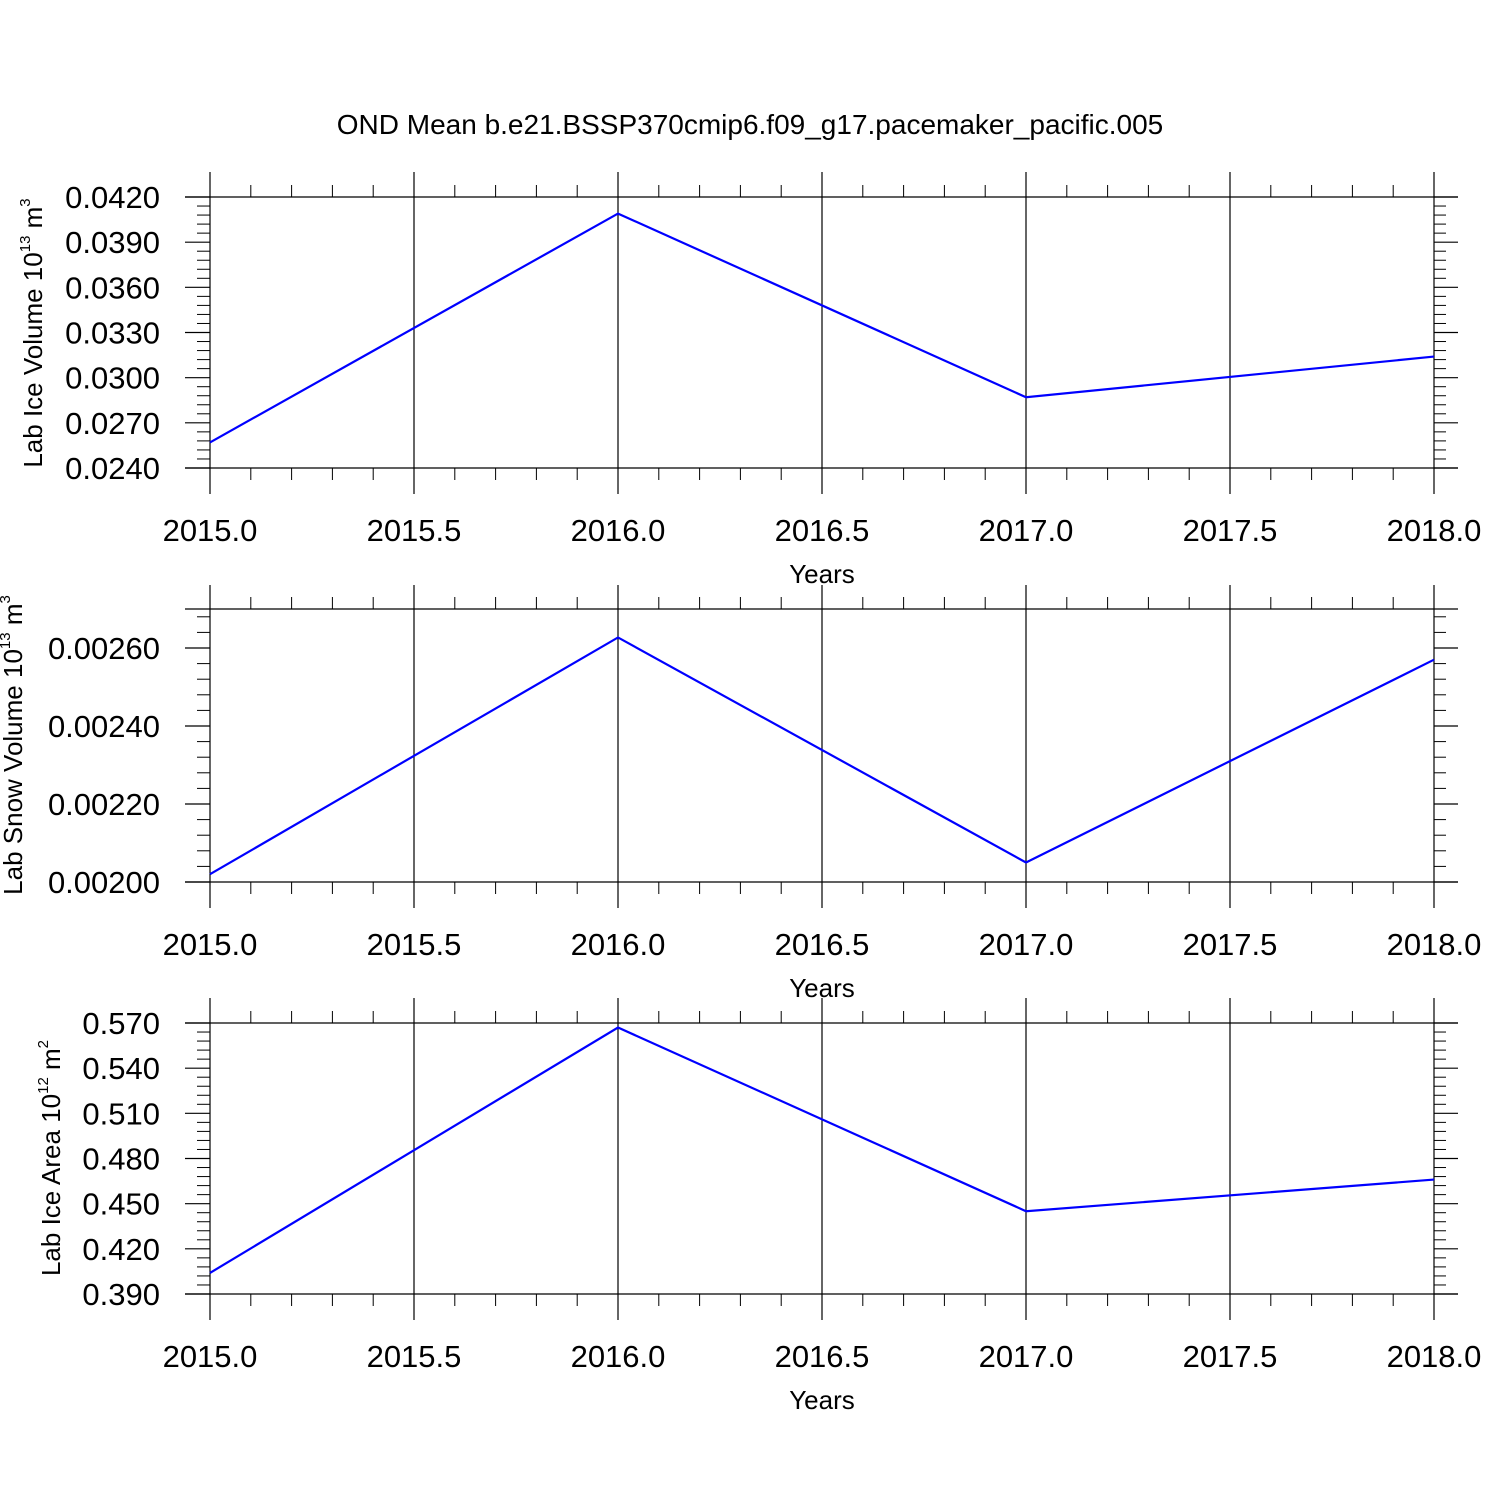 This screenshot has height=1500, width=1500. I want to click on y-tick-label: 0.540, so click(121, 1068).